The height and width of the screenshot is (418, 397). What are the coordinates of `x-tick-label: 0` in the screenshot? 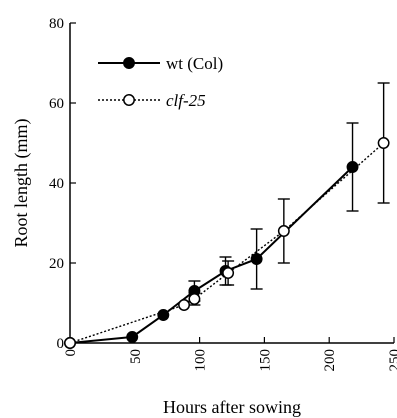 It's located at (71, 353).